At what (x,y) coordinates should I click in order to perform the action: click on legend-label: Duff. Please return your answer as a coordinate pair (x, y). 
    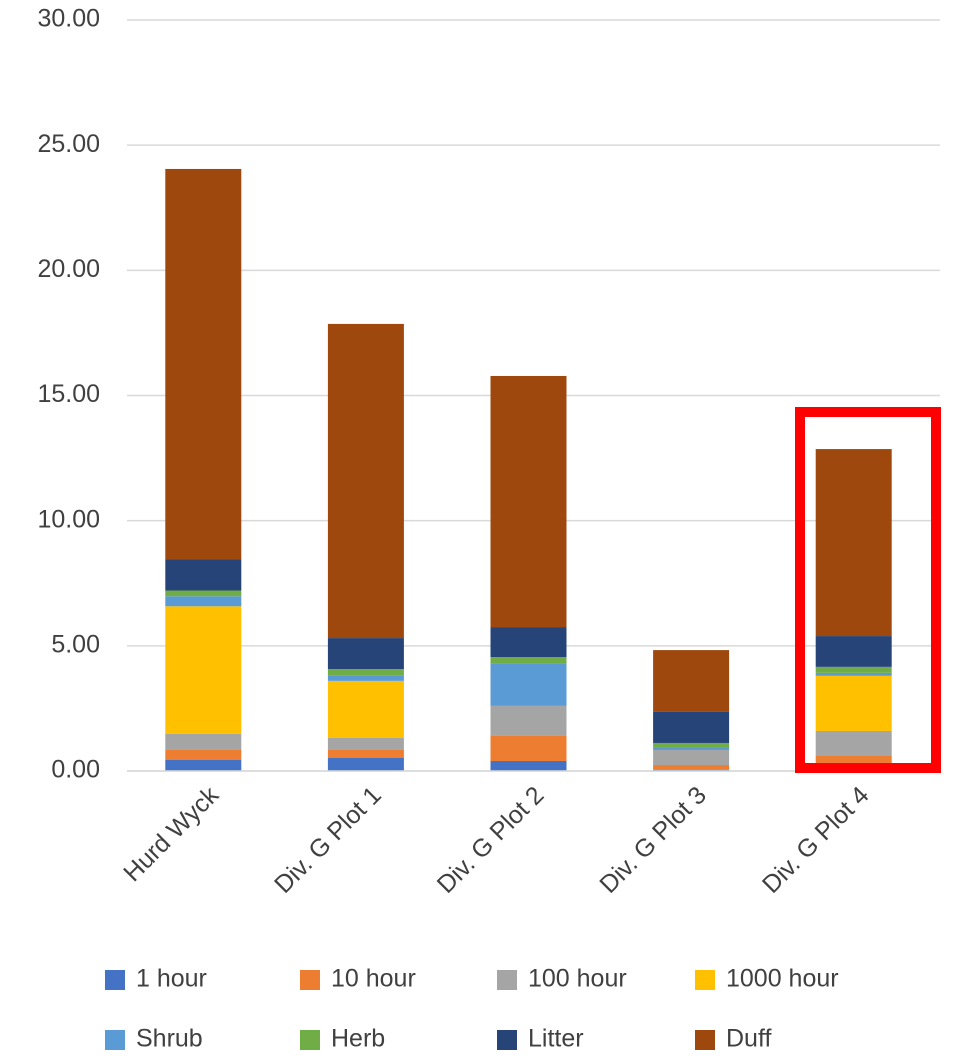
    Looking at the image, I should click on (748, 1039).